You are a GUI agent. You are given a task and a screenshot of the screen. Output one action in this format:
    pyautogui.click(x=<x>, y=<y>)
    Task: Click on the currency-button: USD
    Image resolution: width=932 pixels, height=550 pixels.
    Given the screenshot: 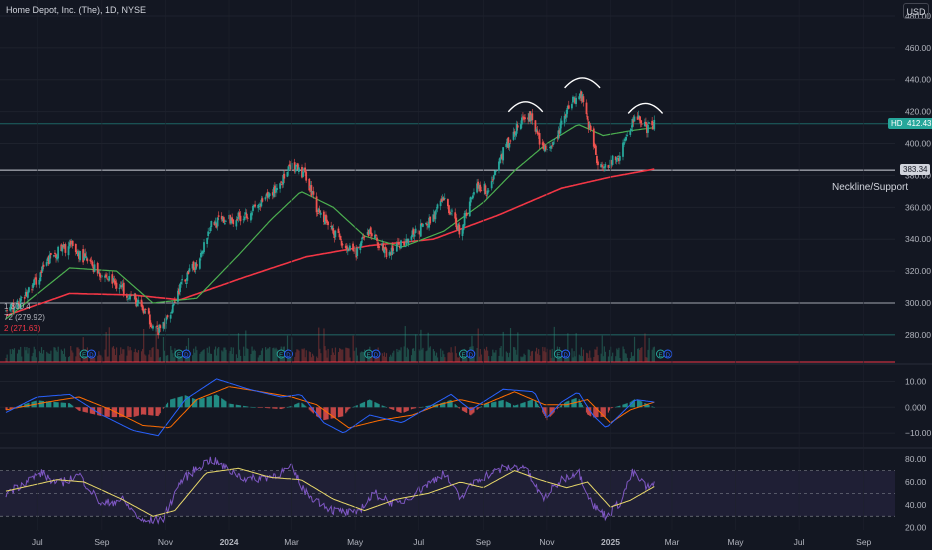 What is the action you would take?
    pyautogui.click(x=916, y=11)
    